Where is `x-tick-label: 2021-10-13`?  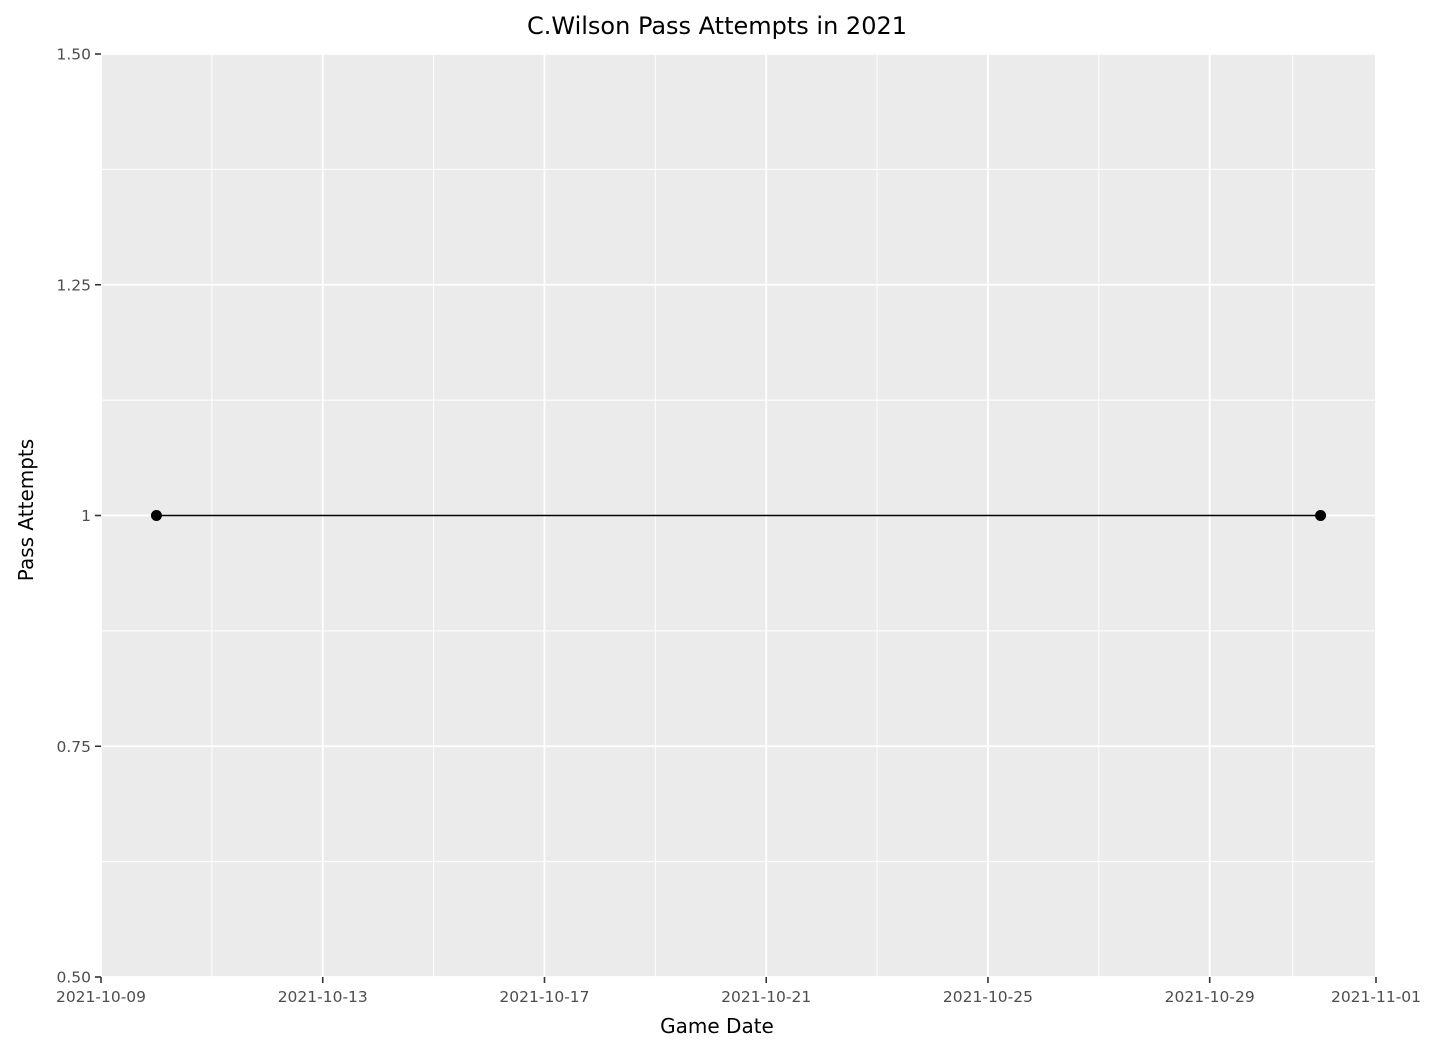 x-tick-label: 2021-10-13 is located at coordinates (323, 997).